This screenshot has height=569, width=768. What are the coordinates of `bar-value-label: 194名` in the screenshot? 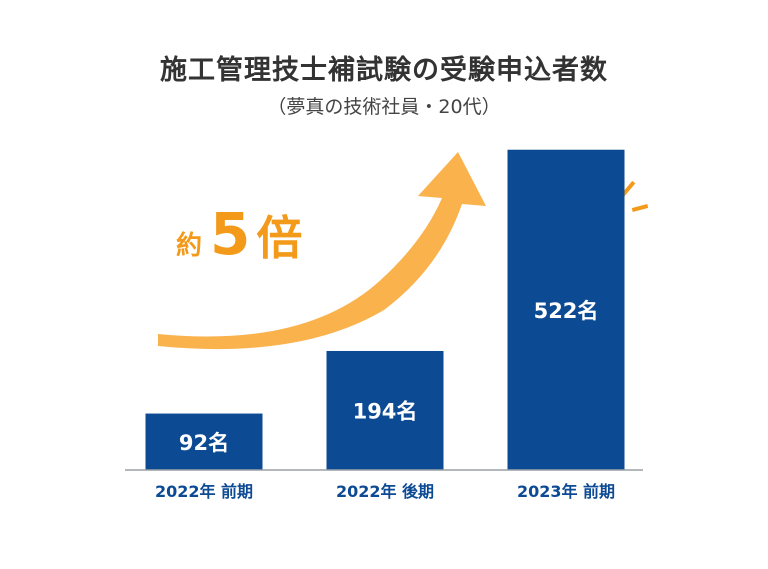 It's located at (385, 411).